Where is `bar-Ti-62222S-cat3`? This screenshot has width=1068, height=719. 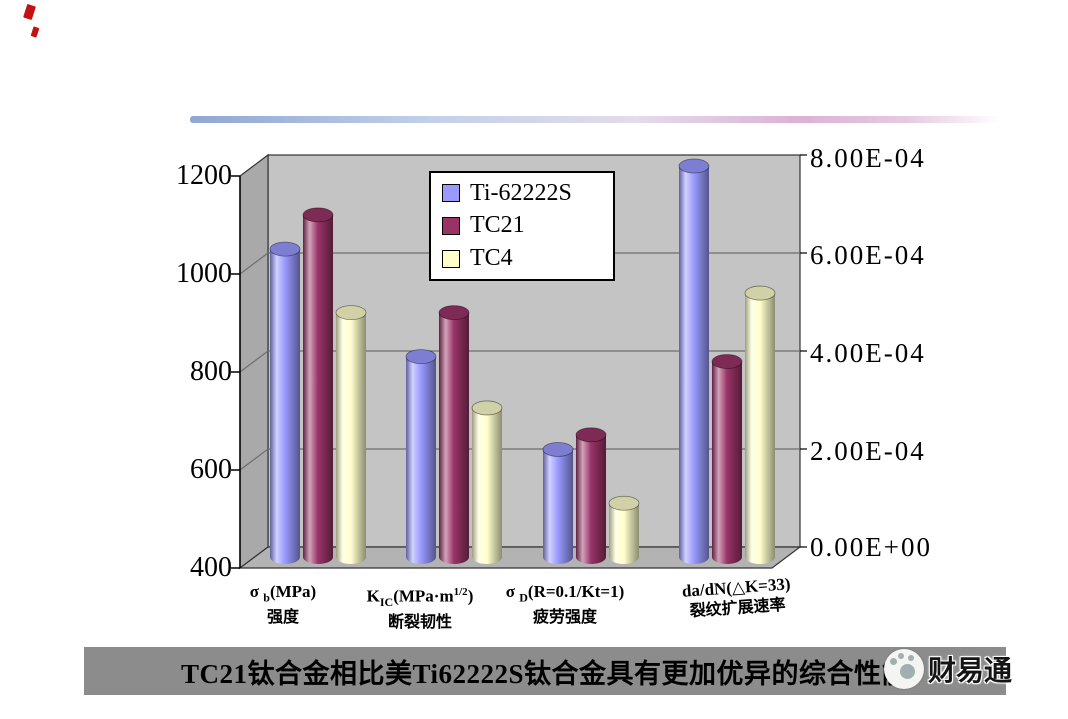 bar-Ti-62222S-cat3 is located at coordinates (558, 506).